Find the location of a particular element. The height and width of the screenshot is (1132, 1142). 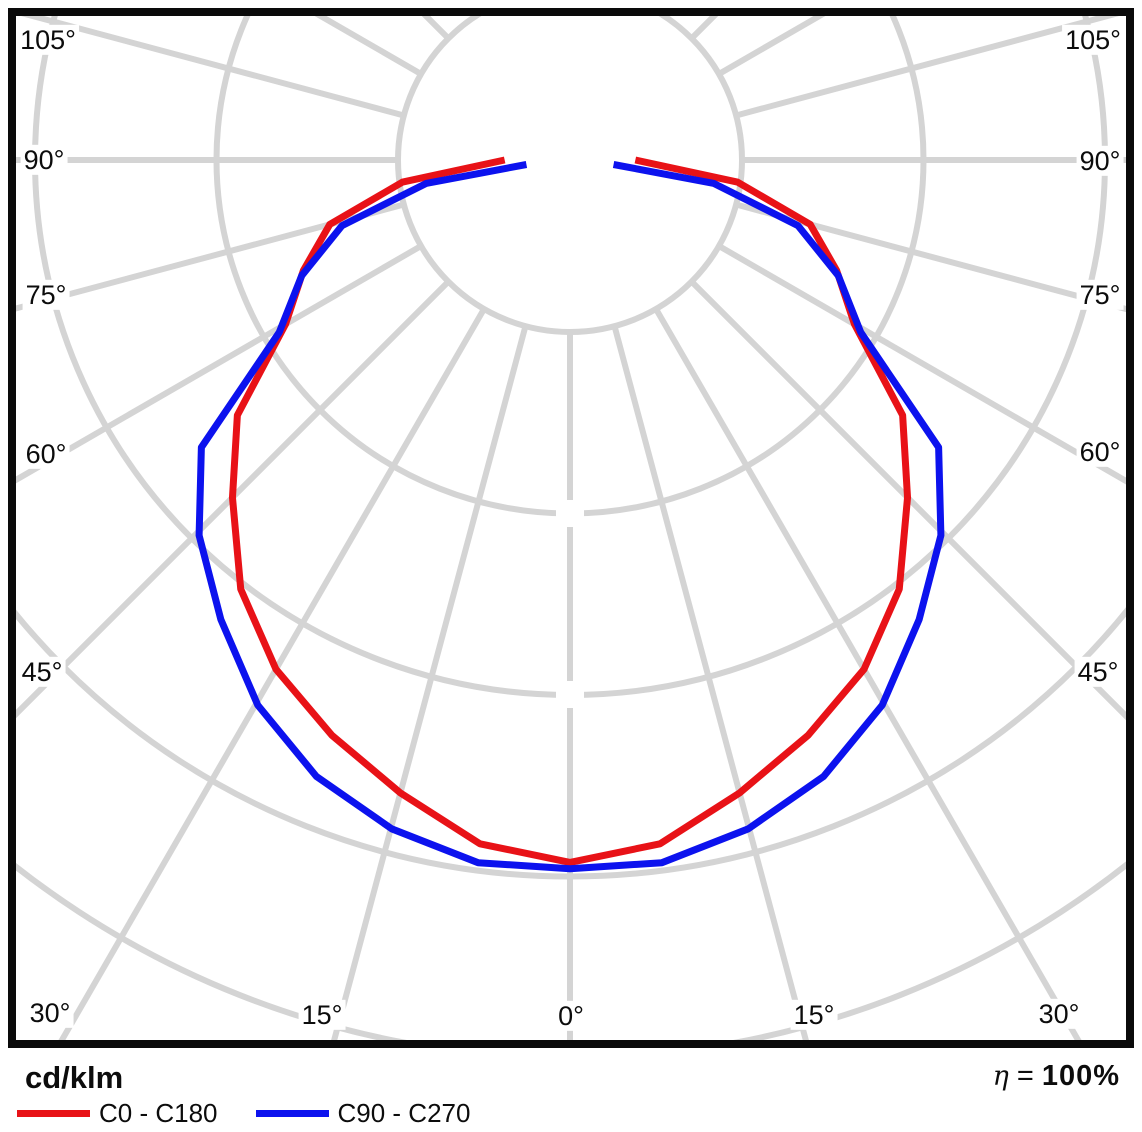

legend-item-c90-c270: C90 - C270 is located at coordinates (363, 1113).